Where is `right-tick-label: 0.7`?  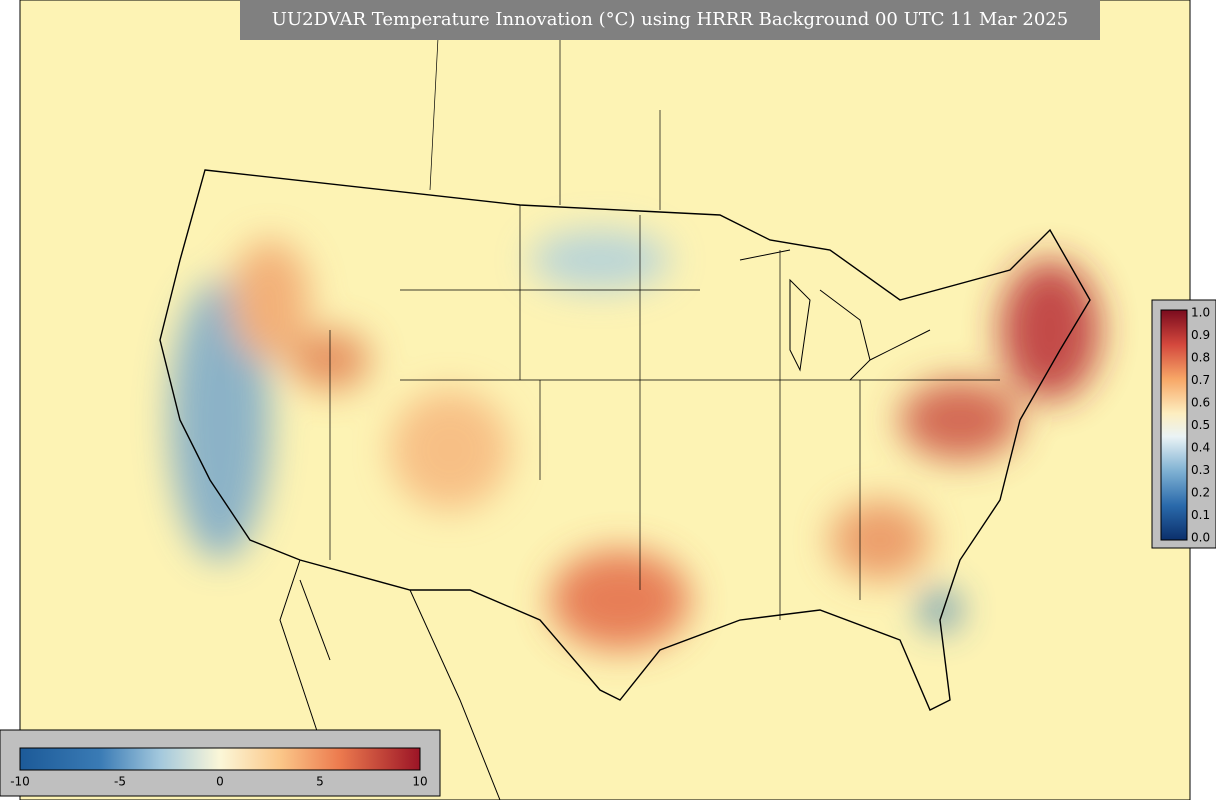
right-tick-label: 0.7 is located at coordinates (1200, 380).